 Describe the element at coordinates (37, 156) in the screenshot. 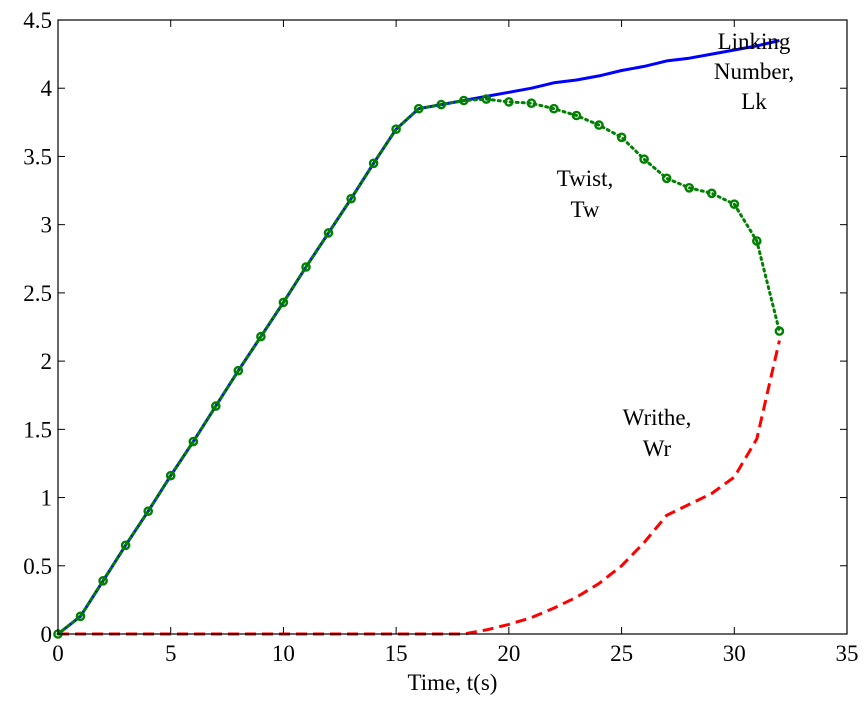

I see `y-tick-label: 3.5` at that location.